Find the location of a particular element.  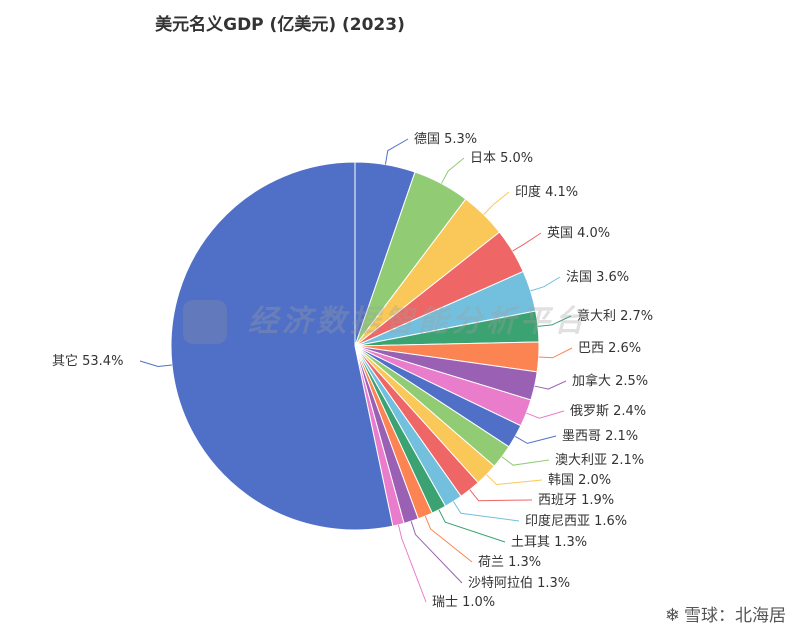

slice-label-13: 西班牙 1.9% is located at coordinates (576, 500).